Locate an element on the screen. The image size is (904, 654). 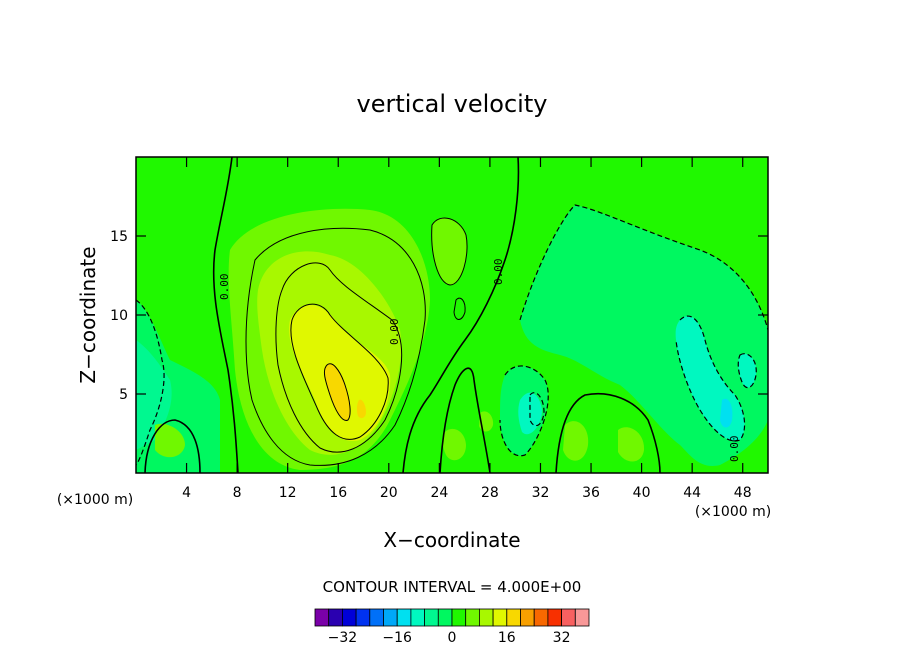
y-axis-label: Z−coordinate is located at coordinates (88, 314).